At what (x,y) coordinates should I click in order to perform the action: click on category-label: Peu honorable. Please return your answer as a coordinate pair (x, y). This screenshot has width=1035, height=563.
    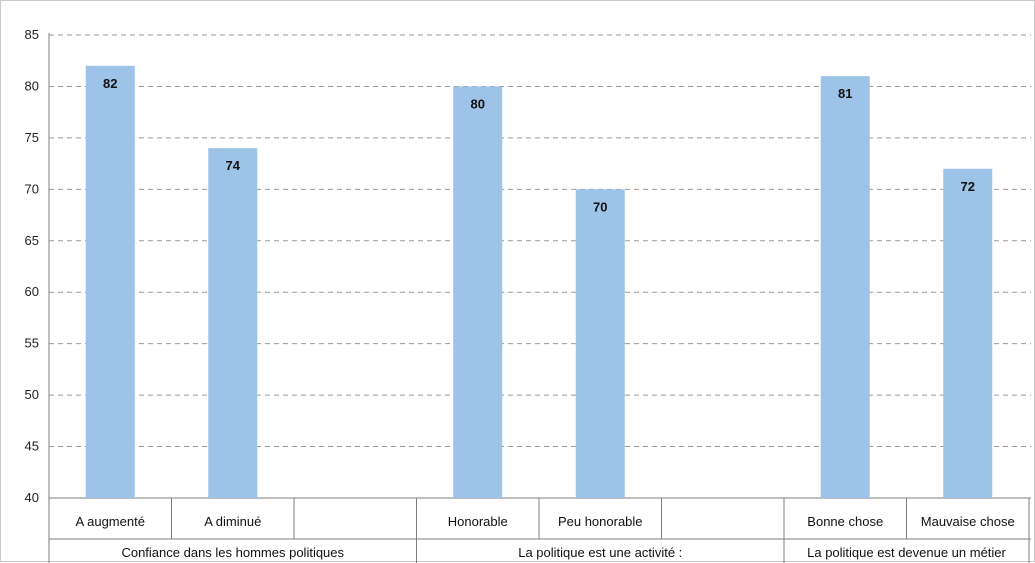
    Looking at the image, I should click on (600, 521).